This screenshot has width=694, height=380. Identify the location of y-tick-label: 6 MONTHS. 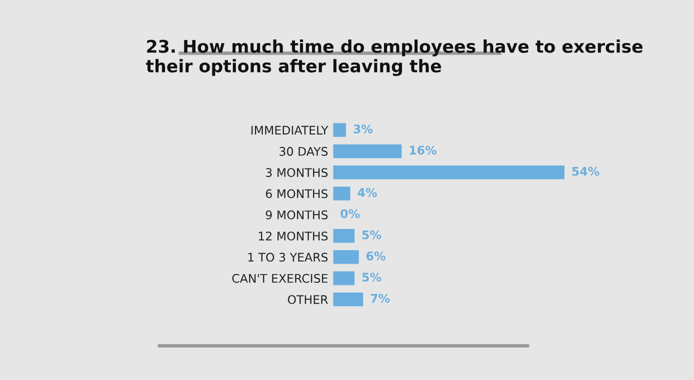
(297, 193).